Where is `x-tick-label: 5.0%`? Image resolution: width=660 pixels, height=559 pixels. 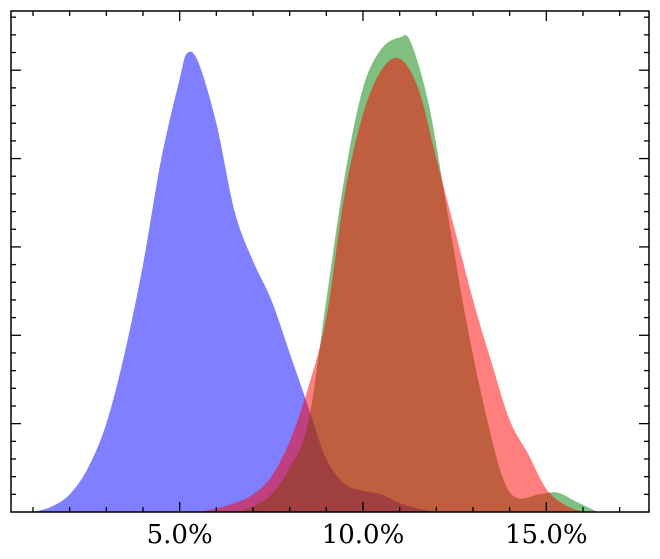
x-tick-label: 5.0% is located at coordinates (180, 535).